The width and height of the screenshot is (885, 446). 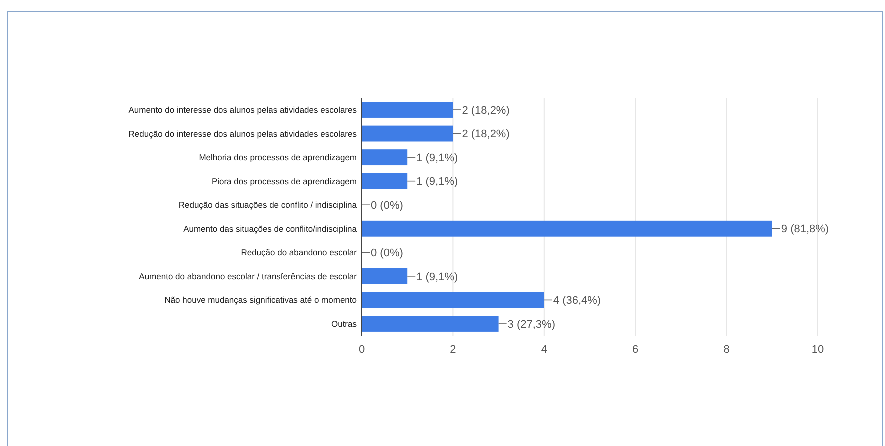 I want to click on y-tick-label: Outras, so click(x=344, y=323).